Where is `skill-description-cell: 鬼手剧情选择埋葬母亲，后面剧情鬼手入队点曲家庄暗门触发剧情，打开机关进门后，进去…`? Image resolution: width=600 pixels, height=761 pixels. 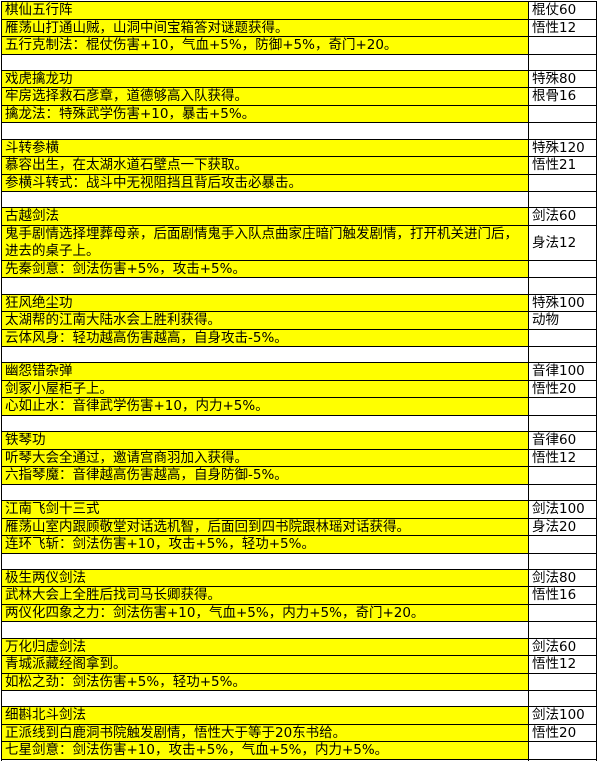 skill-description-cell: 鬼手剧情选择埋葬母亲，后面剧情鬼手入队点曲家庄暗门触发剧情，打开机关进门后，进去… is located at coordinates (265, 242).